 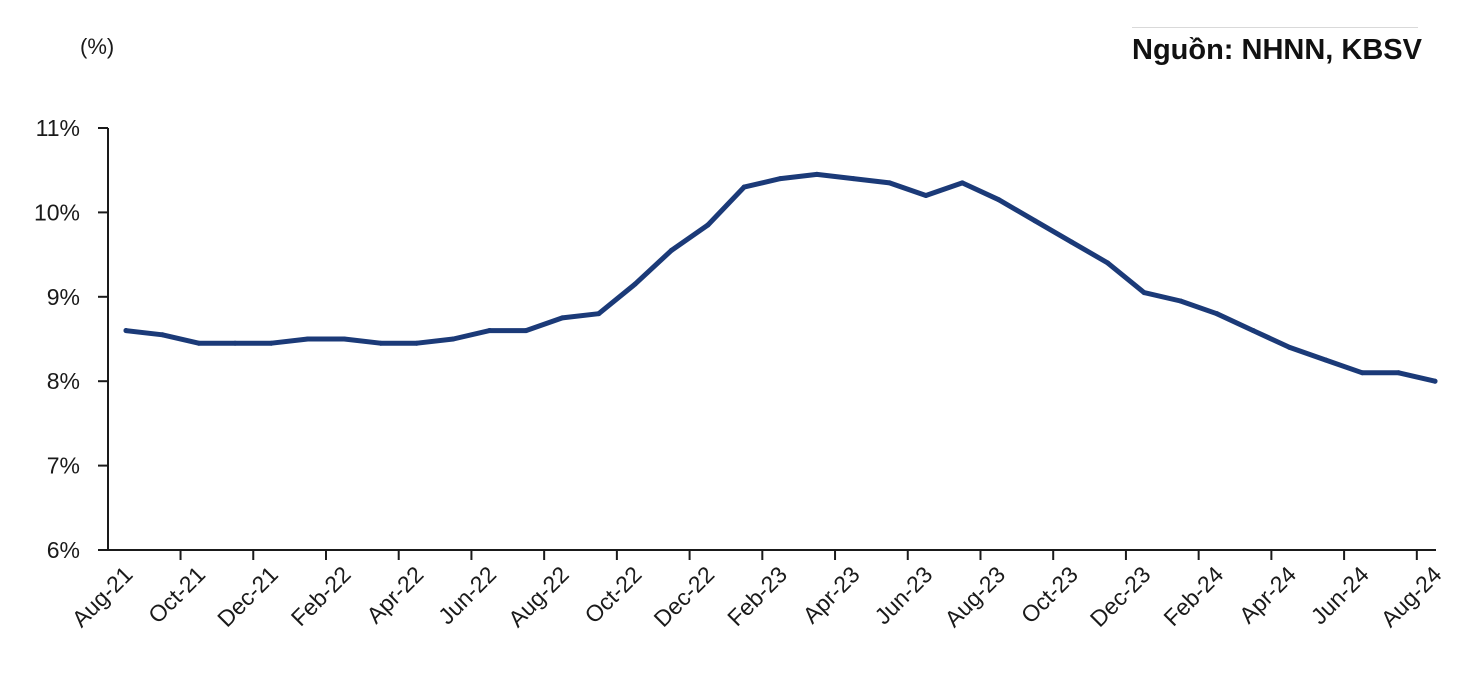 What do you see at coordinates (1193, 596) in the screenshot?
I see `x-tick-label: Feb-24` at bounding box center [1193, 596].